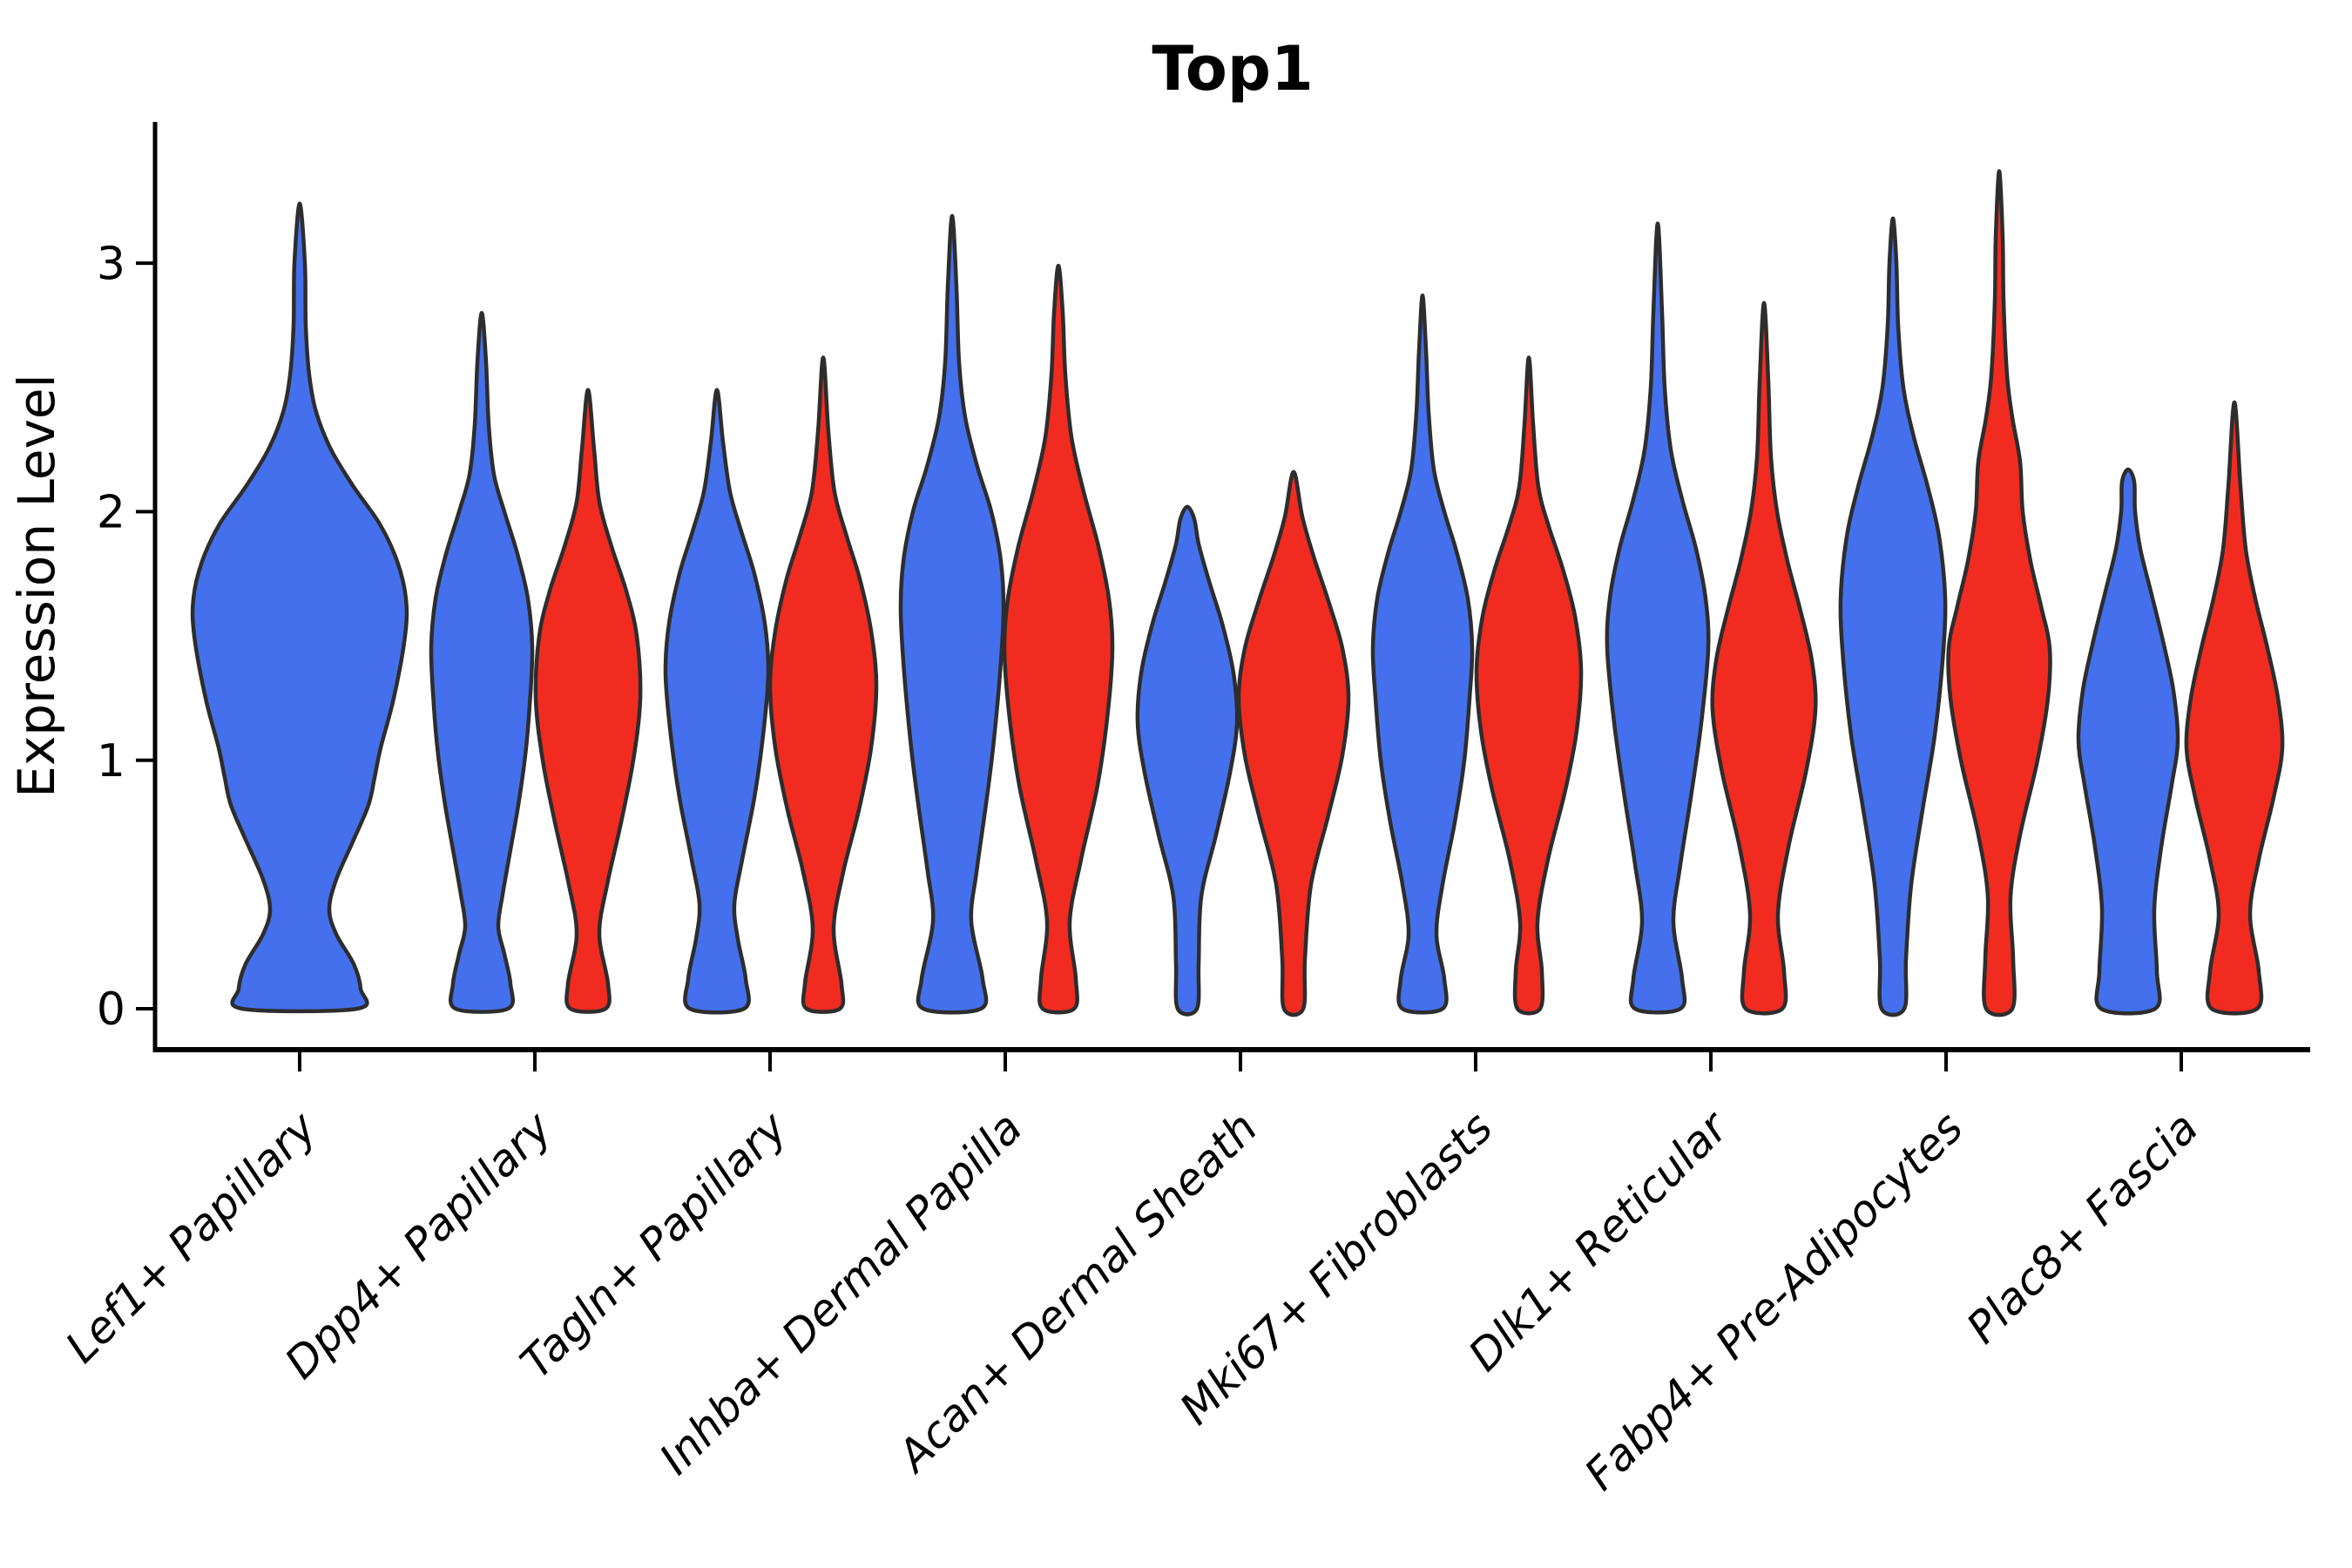 This screenshot has height=1568, width=2352. I want to click on violin-acan-dermal-sheath-red, so click(1293, 743).